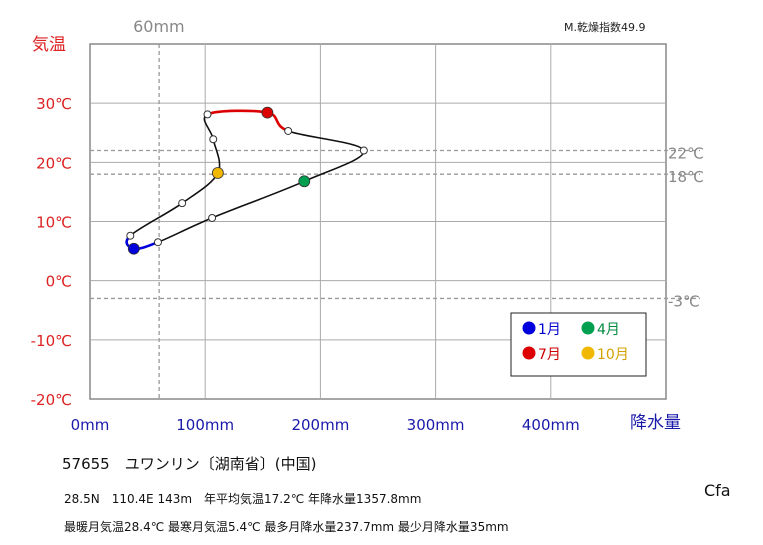 This screenshot has width=763, height=545. What do you see at coordinates (578, 344) in the screenshot?
I see `legend: 1月 4月 7月 10月` at bounding box center [578, 344].